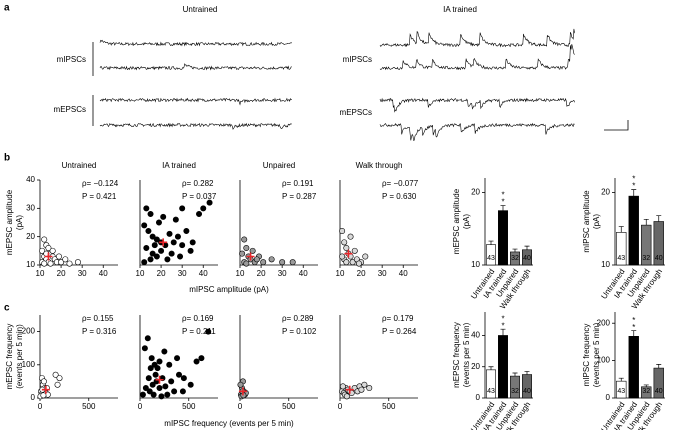 The image size is (685, 430). I want to click on x-tick-label: 10, so click(240, 273).